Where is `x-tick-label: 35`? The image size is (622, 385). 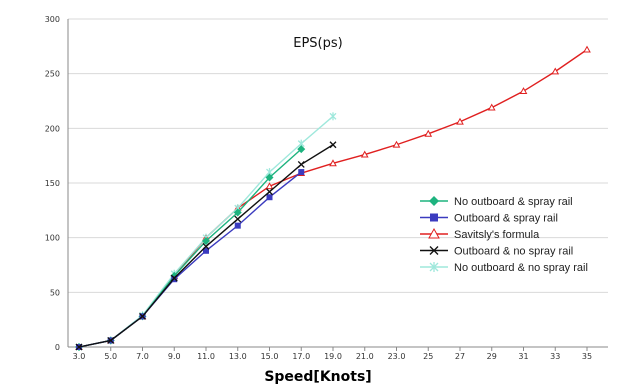 x-tick-label: 35 is located at coordinates (587, 356).